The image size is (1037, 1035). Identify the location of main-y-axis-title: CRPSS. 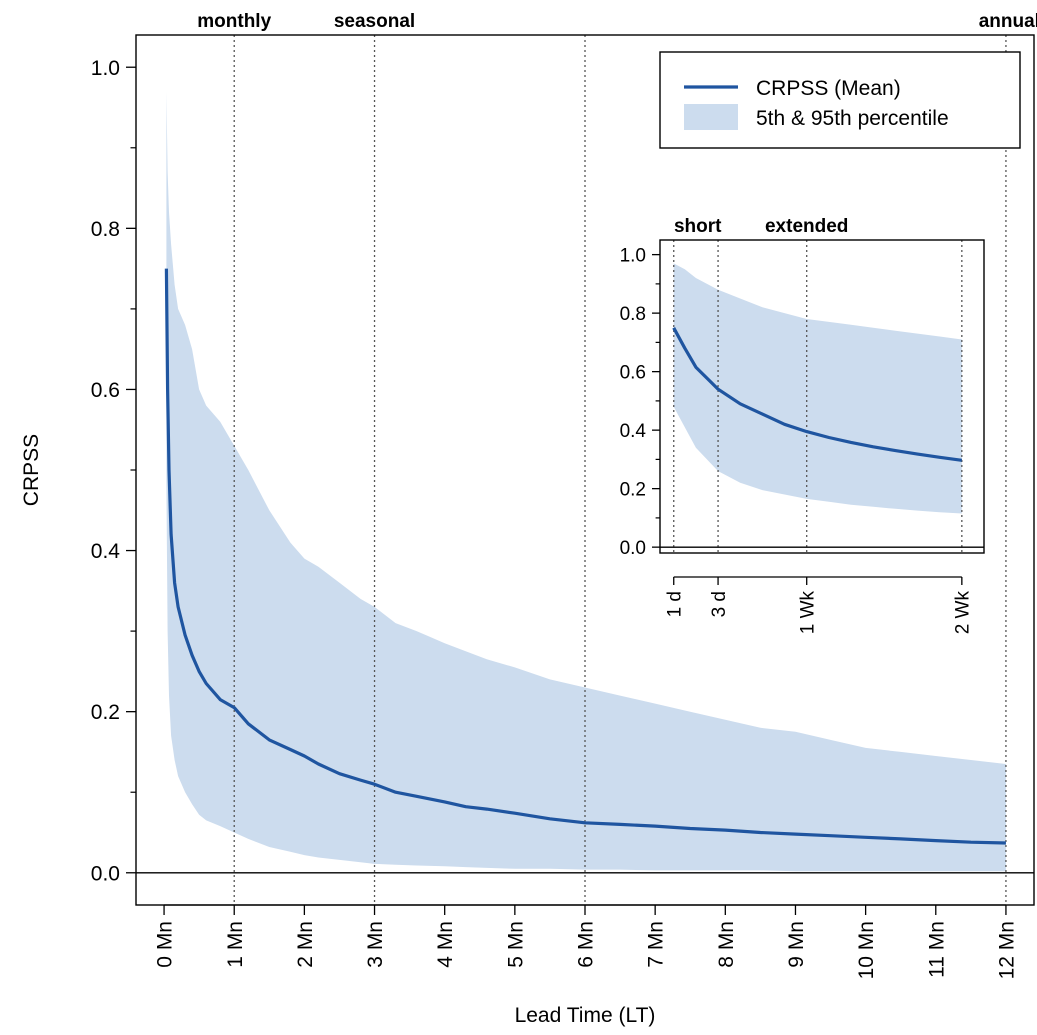
(31, 470).